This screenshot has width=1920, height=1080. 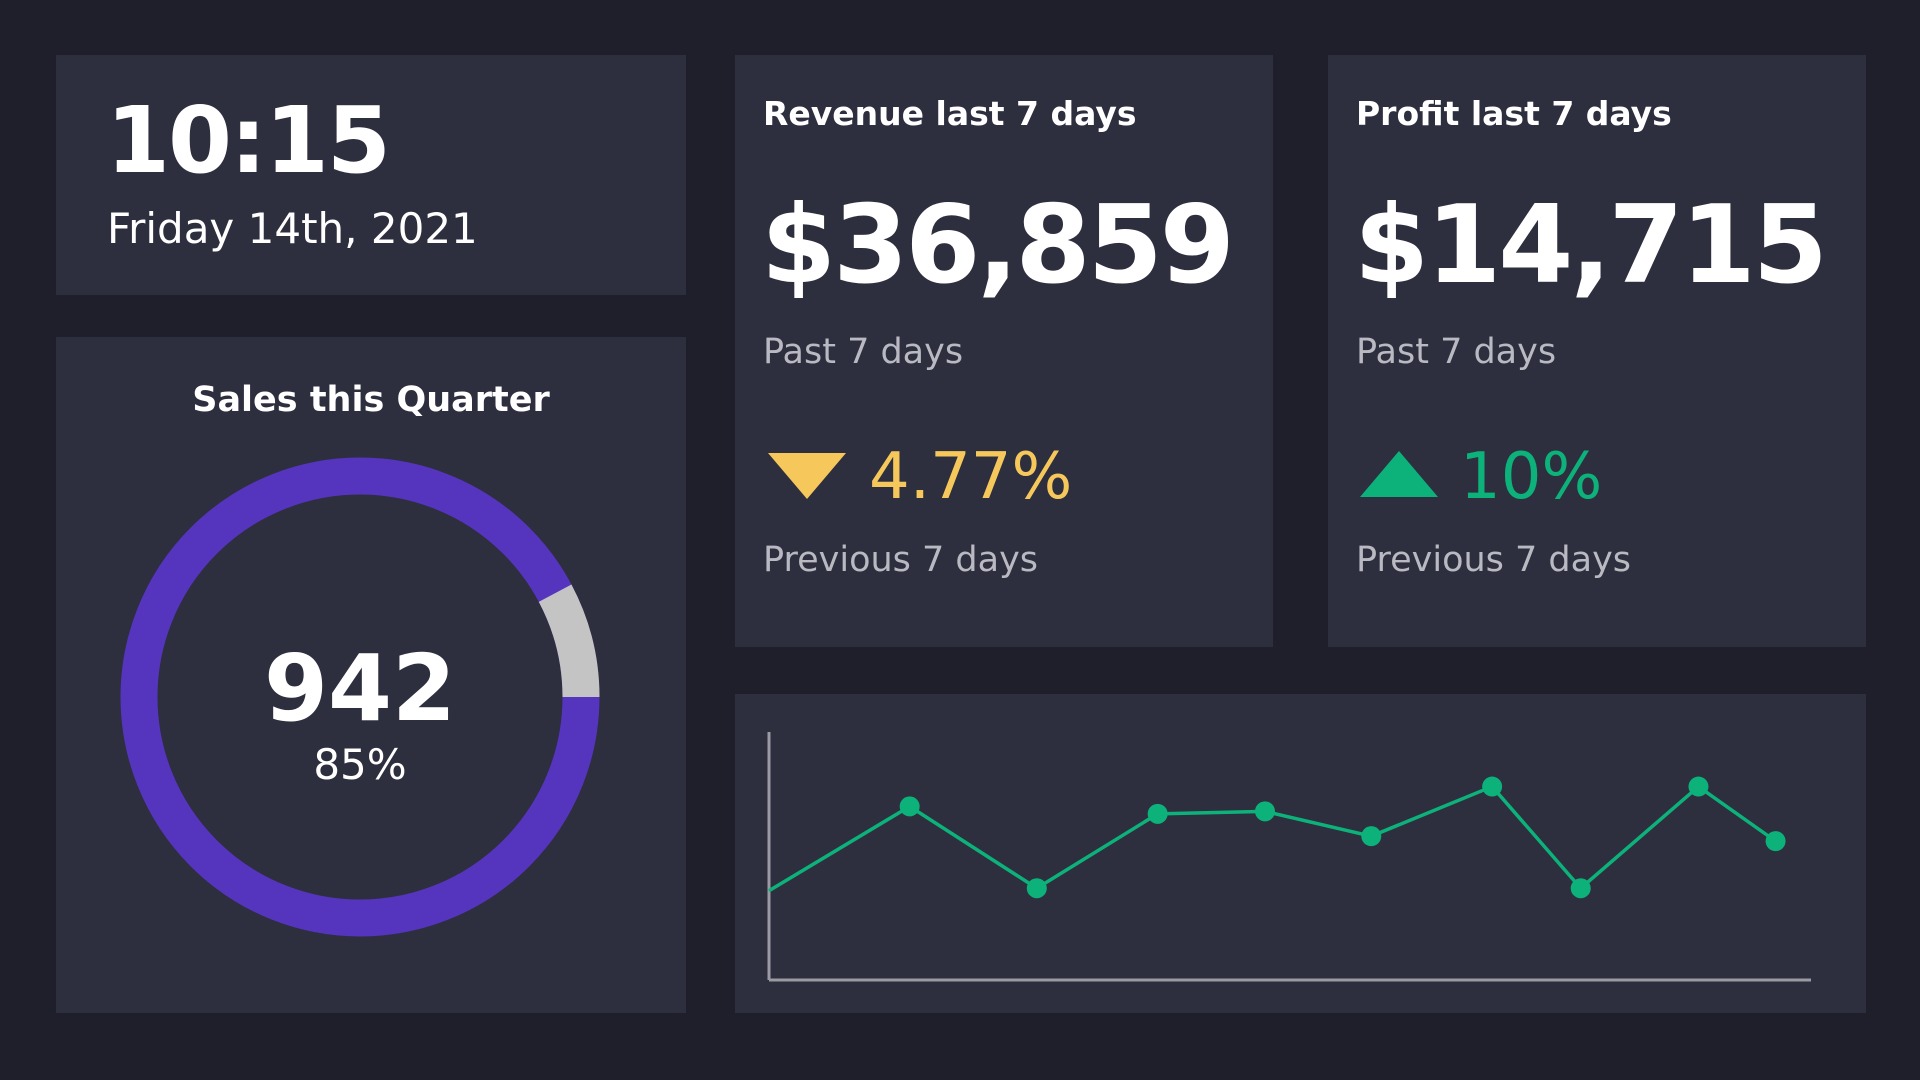 I want to click on clock-date: Friday 14th, 2021, so click(x=292, y=228).